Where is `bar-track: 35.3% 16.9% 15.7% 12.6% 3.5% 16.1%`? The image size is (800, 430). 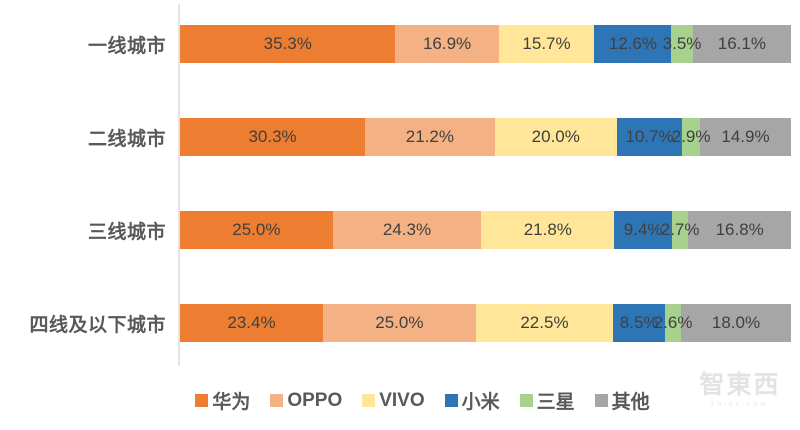 bar-track: 35.3% 16.9% 15.7% 12.6% 3.5% 16.1% is located at coordinates (485, 44).